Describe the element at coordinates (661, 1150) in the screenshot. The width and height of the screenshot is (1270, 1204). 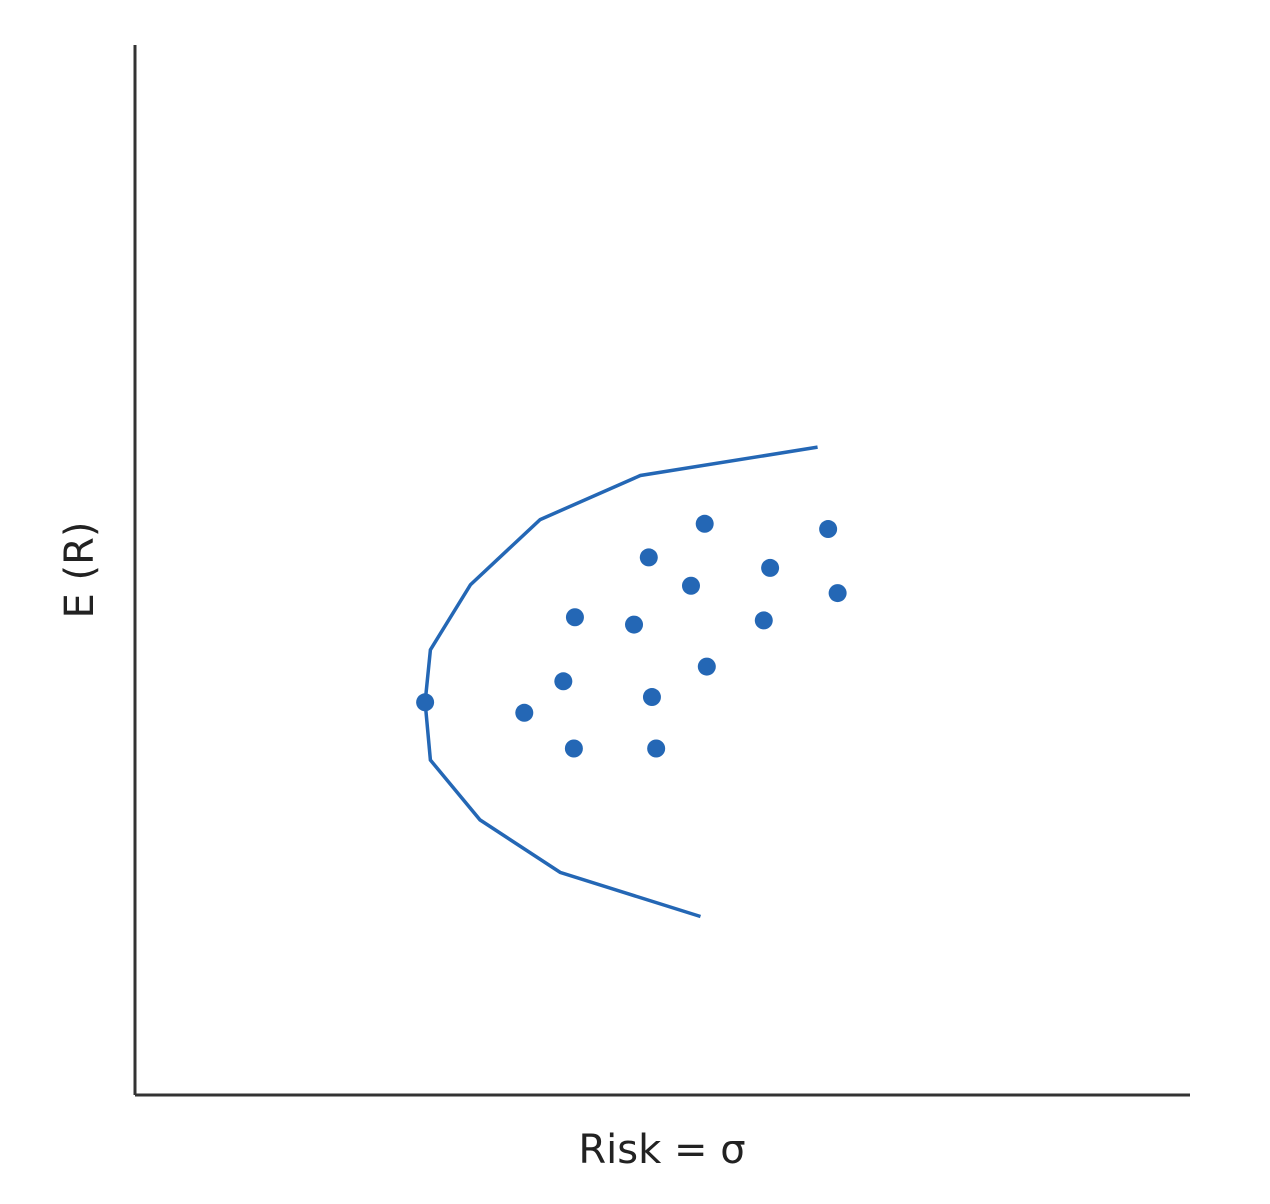
I see `x-axis-label: Risk = σ` at that location.